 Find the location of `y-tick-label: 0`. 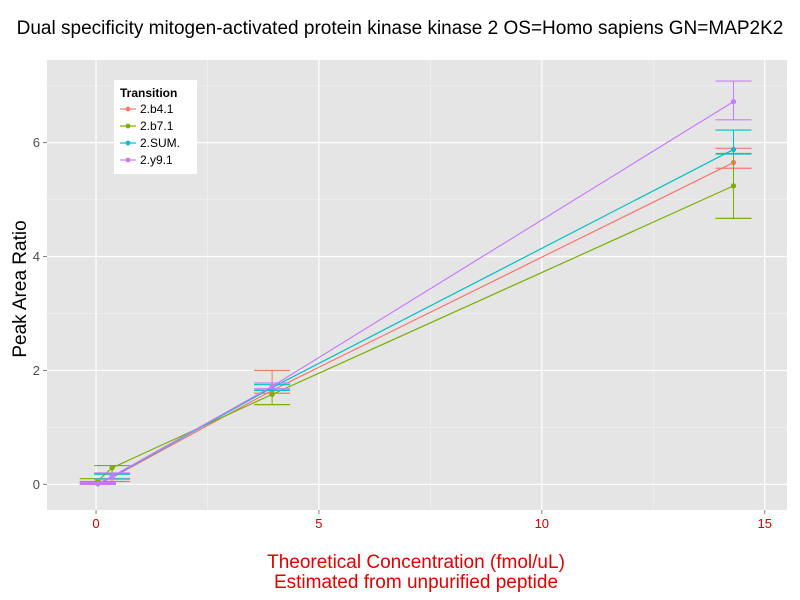

y-tick-label: 0 is located at coordinates (36, 484).